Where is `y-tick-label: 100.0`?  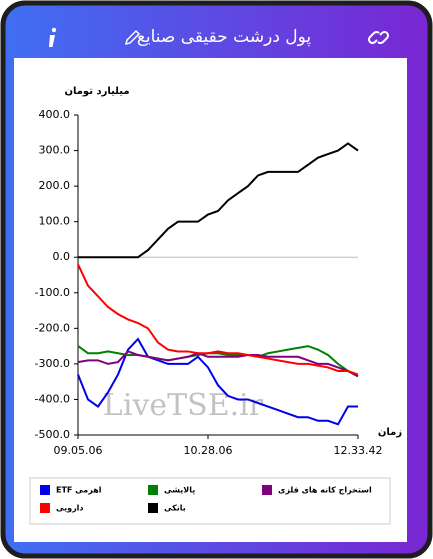
y-tick-label: 100.0 is located at coordinates (55, 221).